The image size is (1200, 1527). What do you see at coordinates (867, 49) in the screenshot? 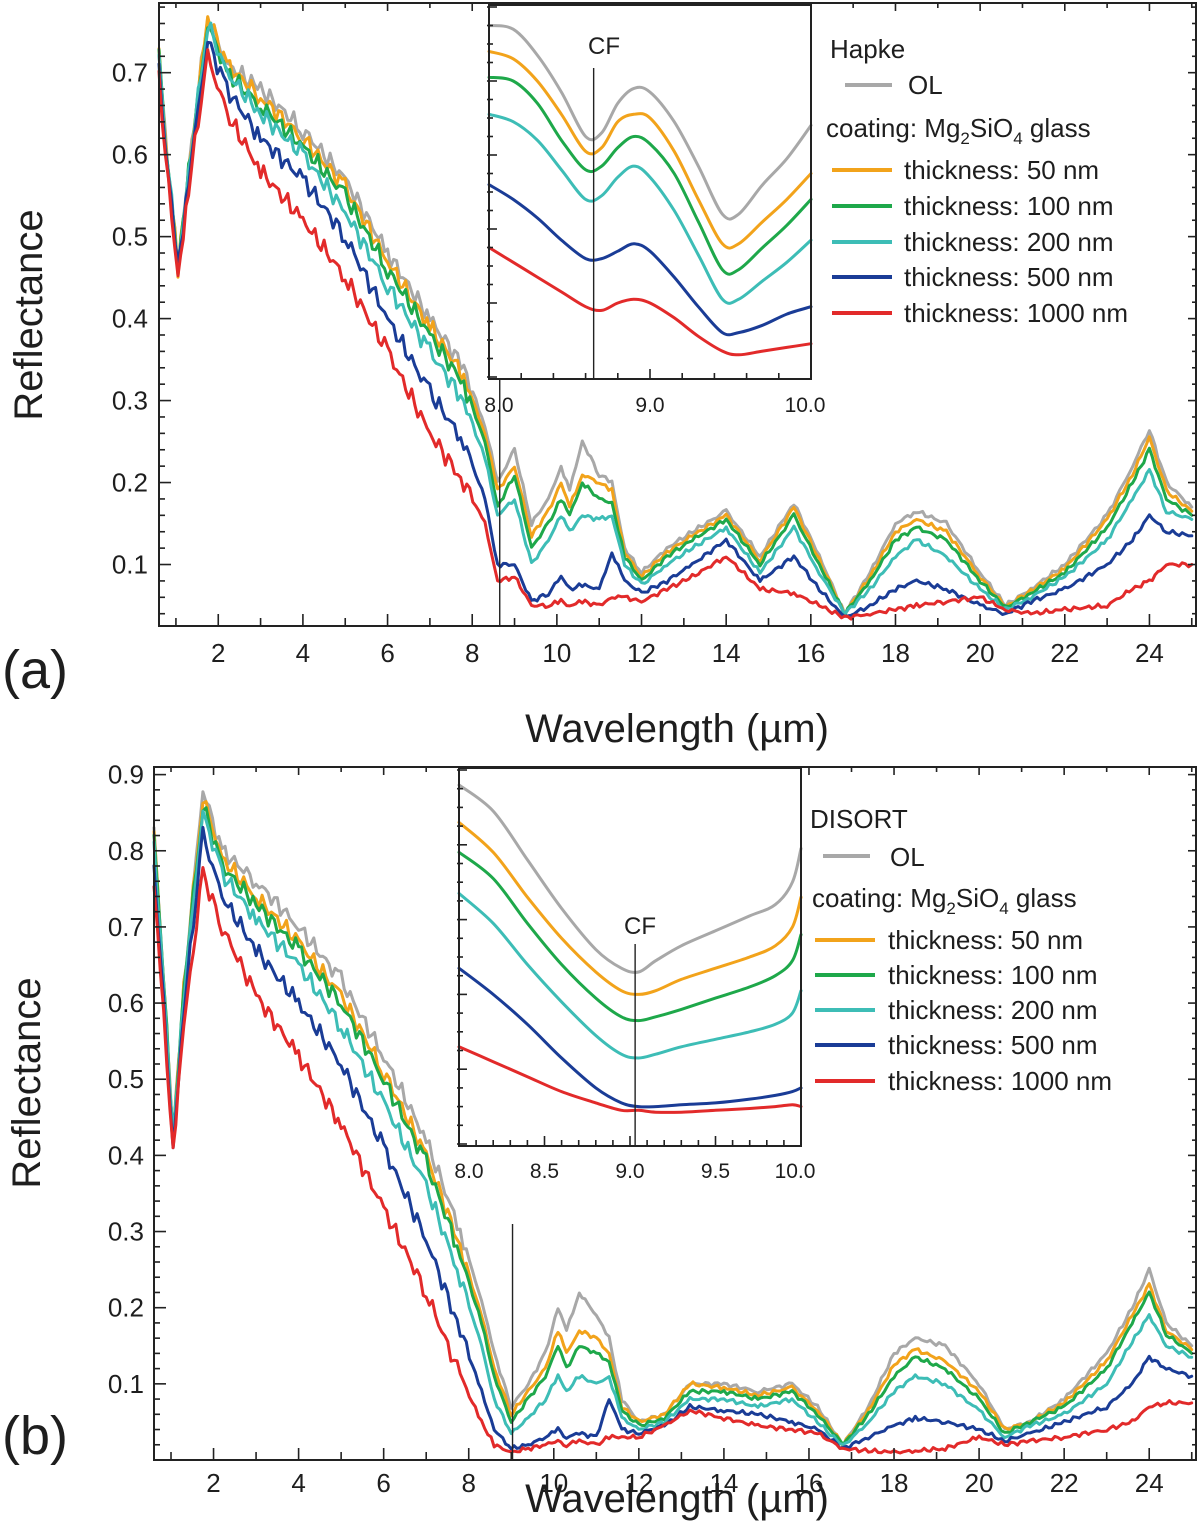
I see `panel-a-legend-title: Hapke` at bounding box center [867, 49].